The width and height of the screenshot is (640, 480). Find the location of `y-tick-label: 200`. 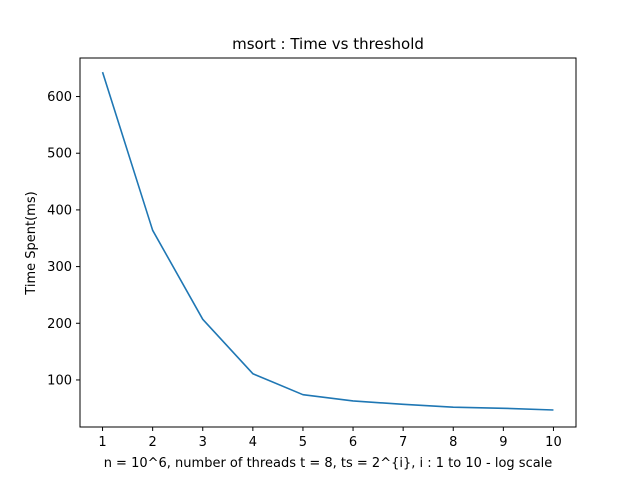

y-tick-label: 200 is located at coordinates (59, 324).